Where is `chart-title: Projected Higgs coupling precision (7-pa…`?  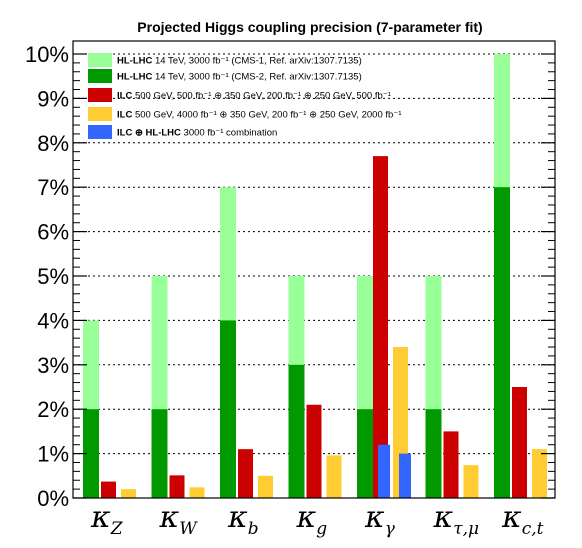 chart-title: Projected Higgs coupling precision (7-pa… is located at coordinates (309, 27).